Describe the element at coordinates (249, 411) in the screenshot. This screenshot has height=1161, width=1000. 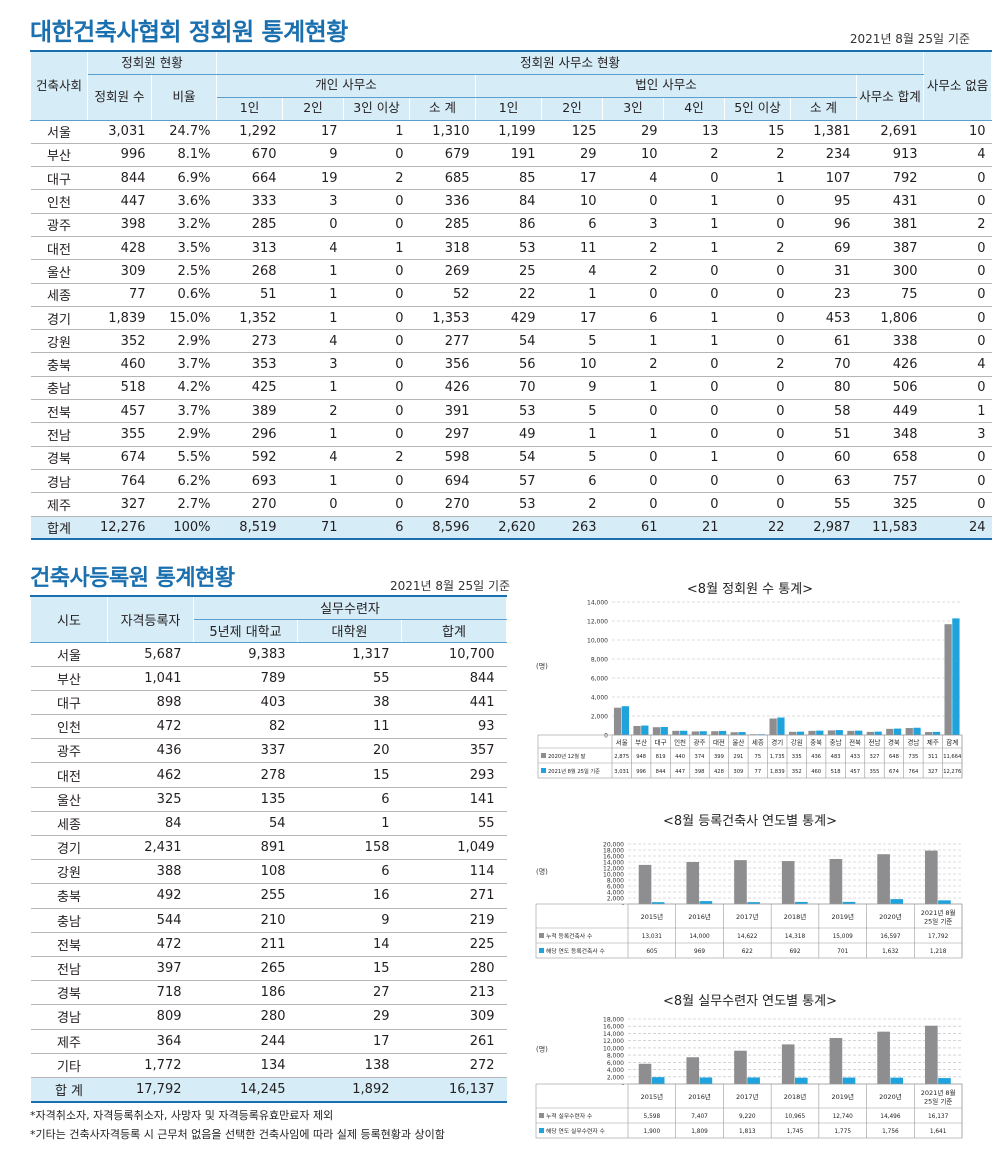
I see `t1-value-cell: 389` at that location.